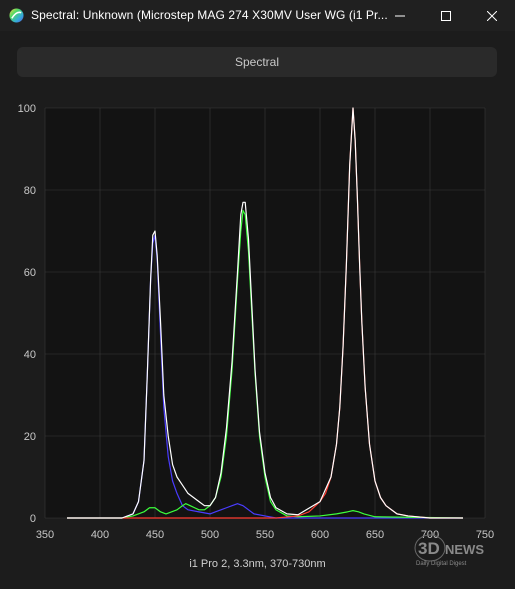 This screenshot has height=589, width=515. Describe the element at coordinates (45, 535) in the screenshot. I see `x-tick-label: 350` at that location.